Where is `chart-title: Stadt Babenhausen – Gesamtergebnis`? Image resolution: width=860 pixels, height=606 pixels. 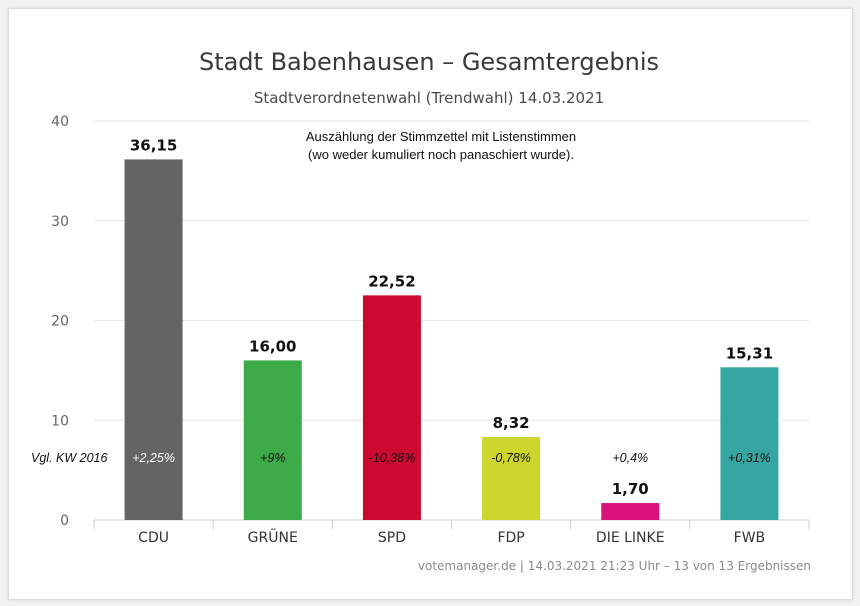
chart-title: Stadt Babenhausen – Gesamtergebnis is located at coordinates (429, 62).